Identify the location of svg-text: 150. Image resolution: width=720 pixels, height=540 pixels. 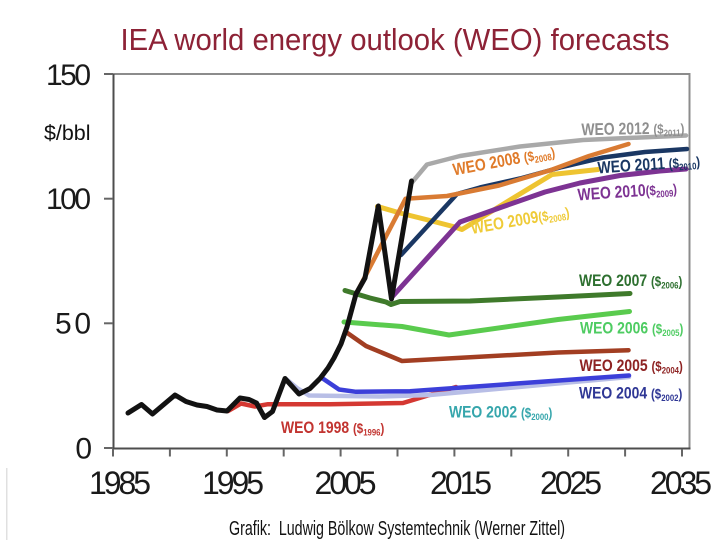
(68, 75).